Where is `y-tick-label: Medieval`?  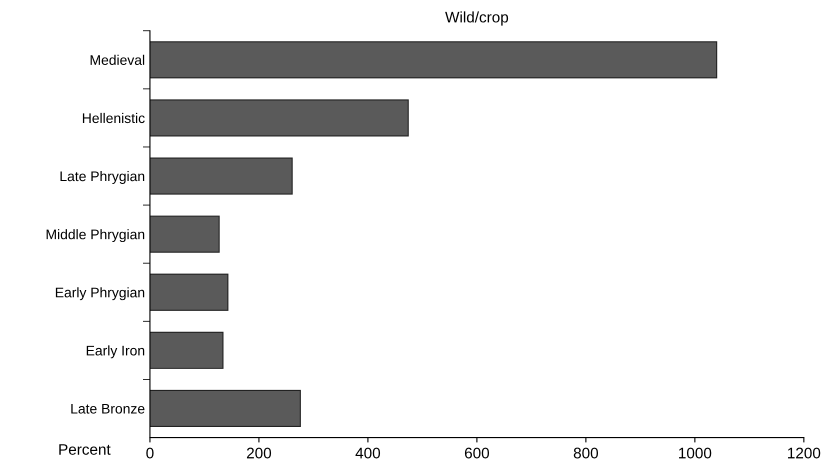 y-tick-label: Medieval is located at coordinates (117, 59).